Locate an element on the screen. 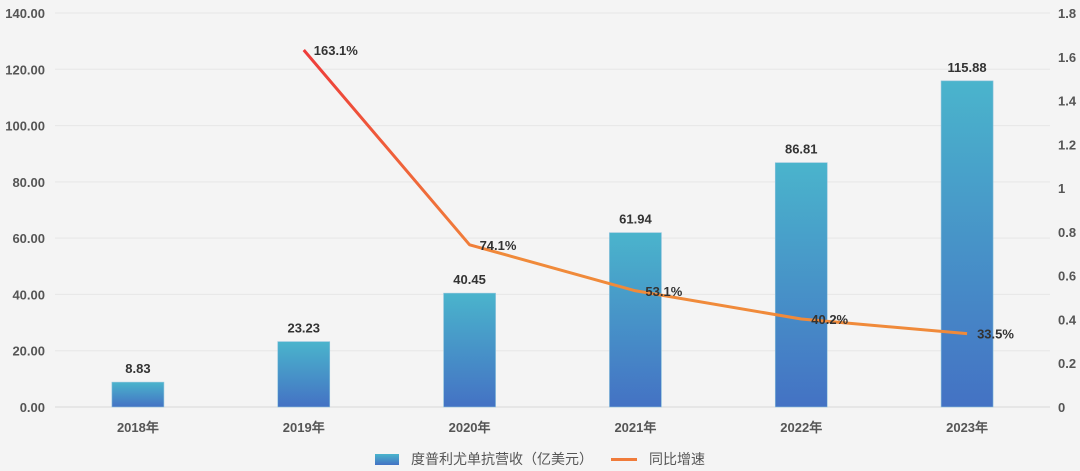  legend-line-label: 同比增速 is located at coordinates (677, 459).